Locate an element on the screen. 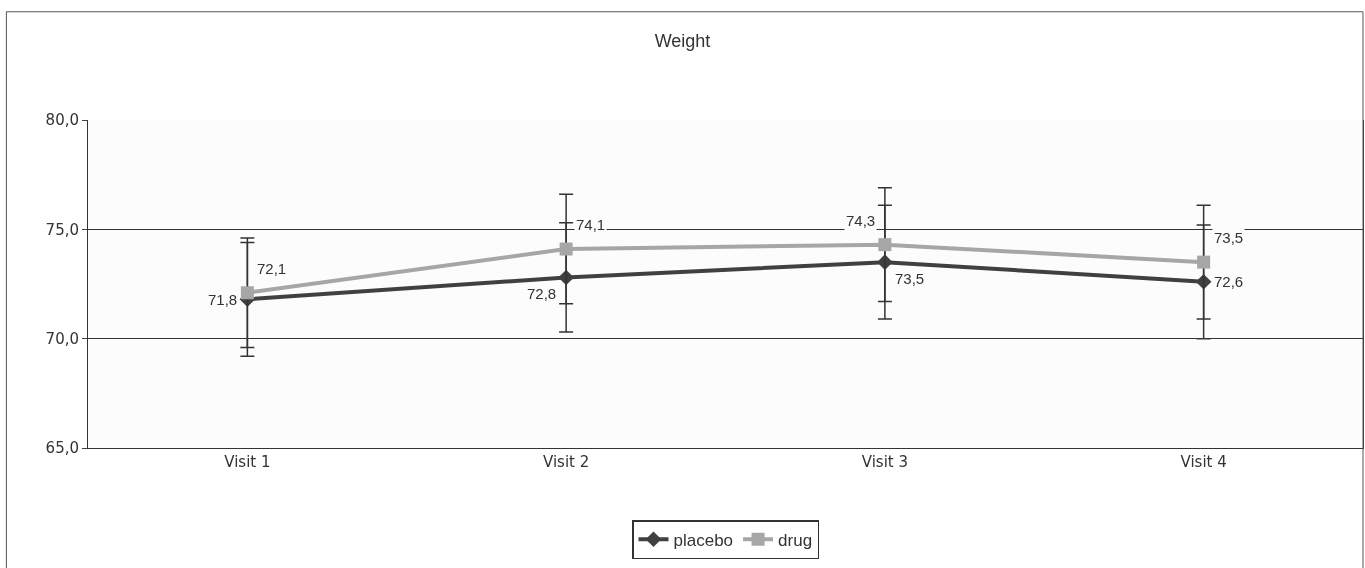 The width and height of the screenshot is (1365, 568). data-label: 74,1 is located at coordinates (591, 224).